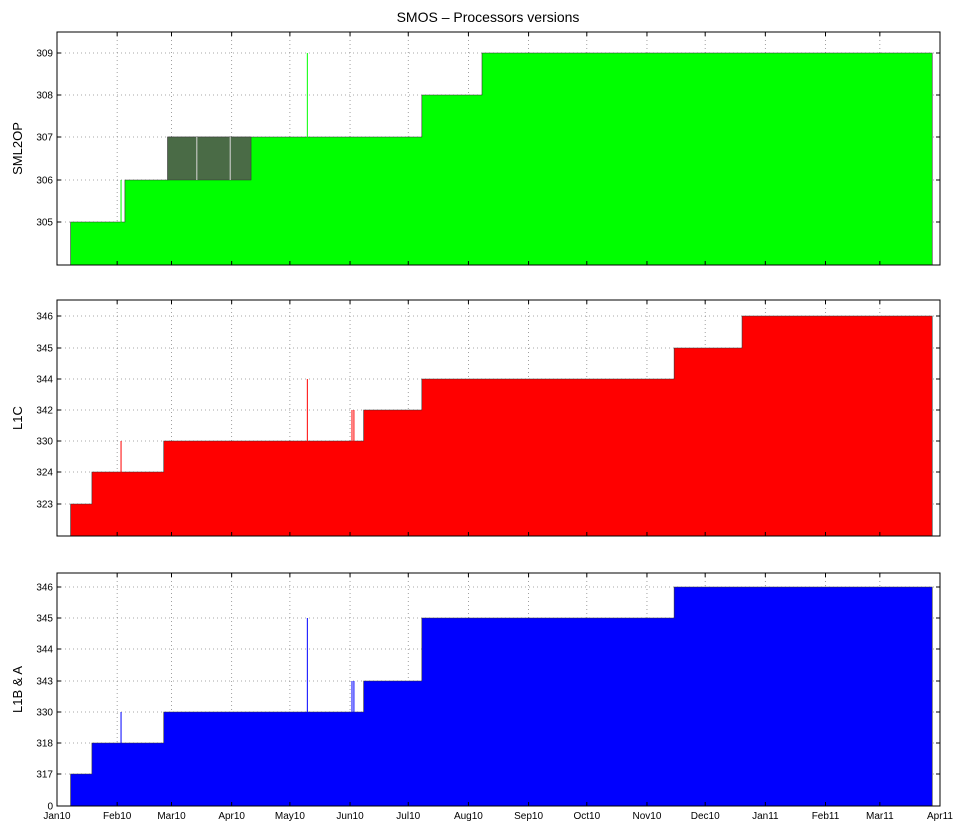 The image size is (960, 823). I want to click on x-tick-label: May10, so click(290, 816).